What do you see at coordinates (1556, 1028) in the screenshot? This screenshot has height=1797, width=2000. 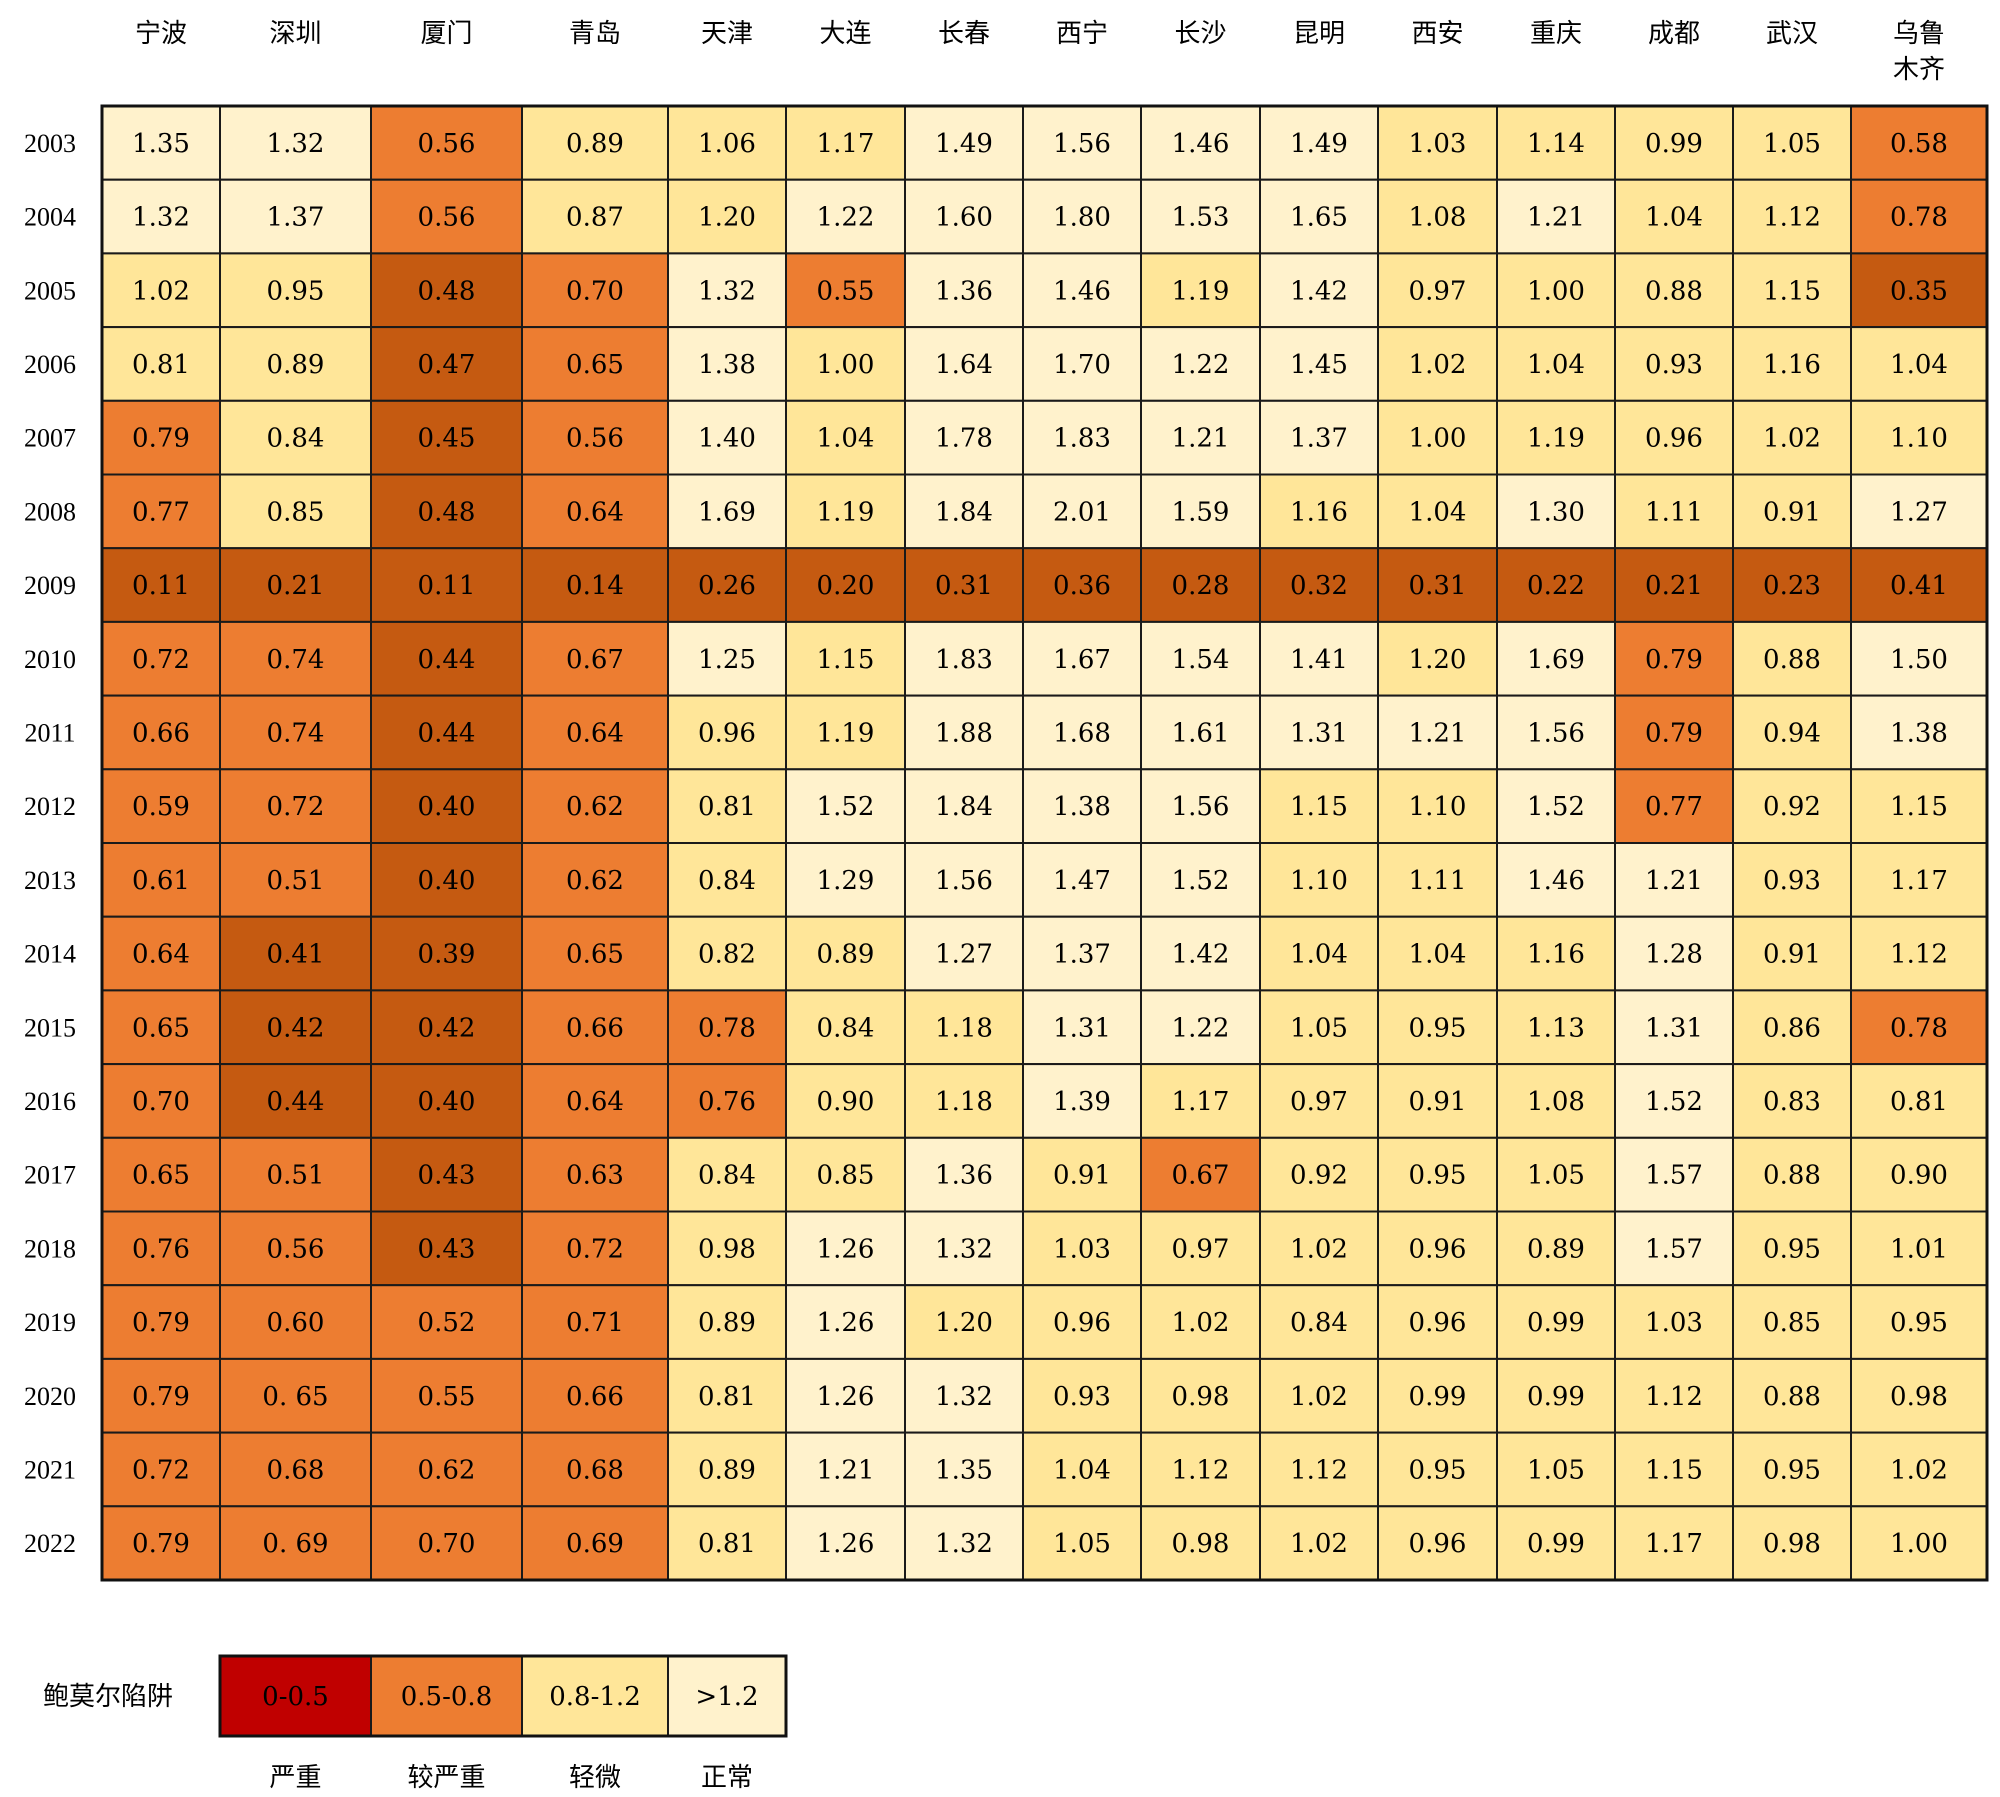 I see `cell-value-label: 1.13` at bounding box center [1556, 1028].